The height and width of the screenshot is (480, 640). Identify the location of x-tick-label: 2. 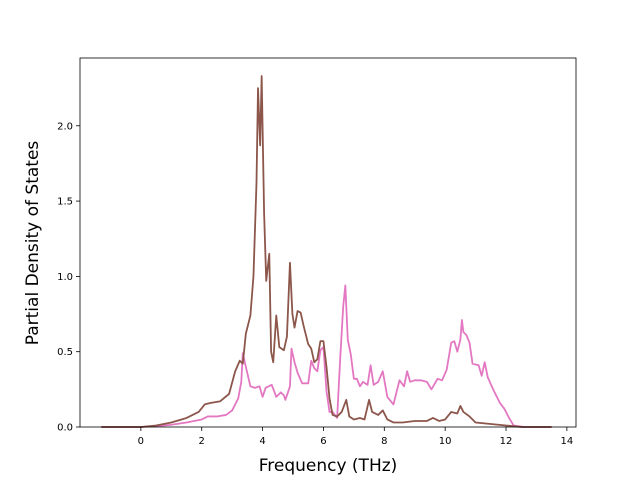
(202, 441).